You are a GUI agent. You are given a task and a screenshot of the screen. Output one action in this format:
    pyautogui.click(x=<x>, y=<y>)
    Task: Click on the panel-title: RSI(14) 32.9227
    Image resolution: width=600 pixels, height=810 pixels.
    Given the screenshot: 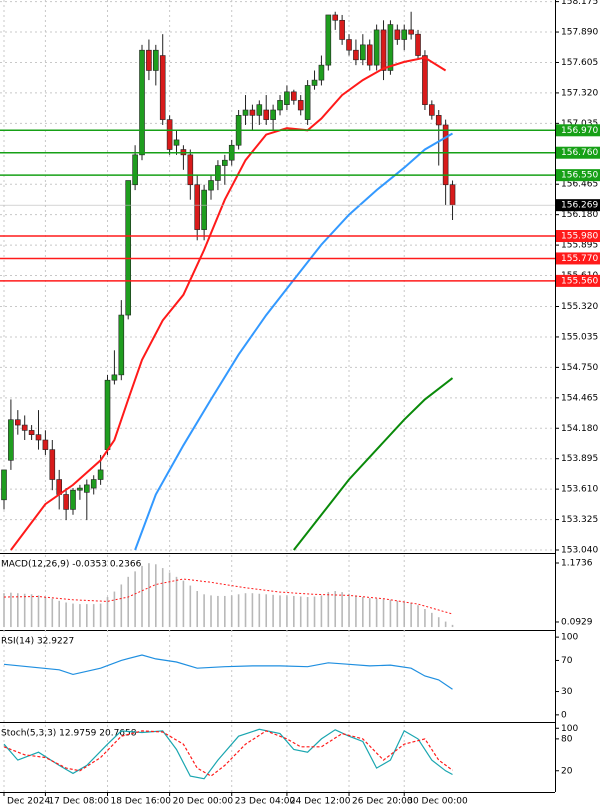 What is the action you would take?
    pyautogui.click(x=37, y=642)
    